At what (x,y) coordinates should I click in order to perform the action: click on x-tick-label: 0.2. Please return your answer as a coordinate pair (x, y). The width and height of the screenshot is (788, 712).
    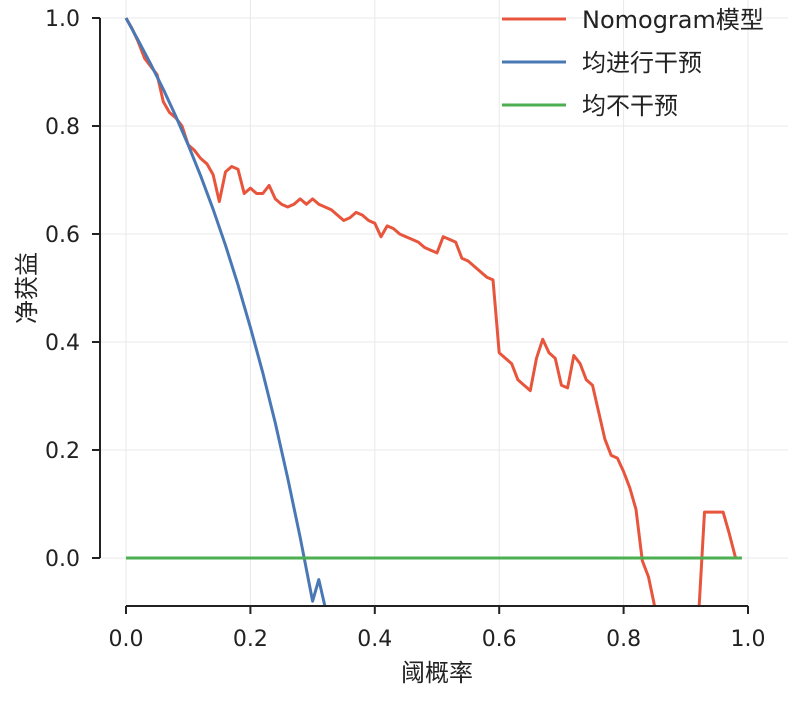
    Looking at the image, I should click on (250, 639).